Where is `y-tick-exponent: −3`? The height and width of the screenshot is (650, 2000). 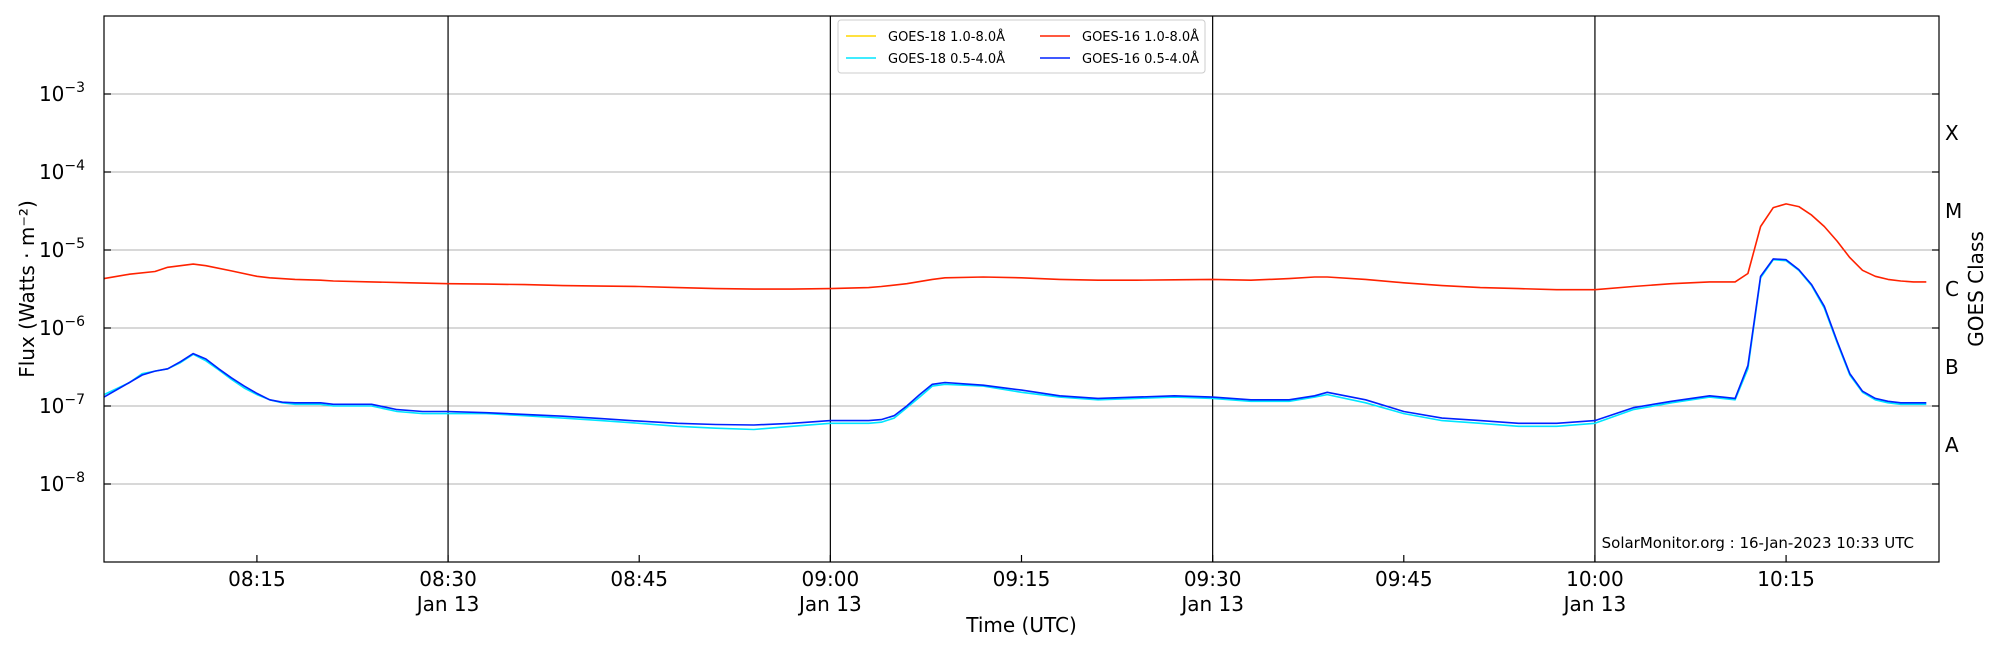 y-tick-exponent: −3 is located at coordinates (74, 88).